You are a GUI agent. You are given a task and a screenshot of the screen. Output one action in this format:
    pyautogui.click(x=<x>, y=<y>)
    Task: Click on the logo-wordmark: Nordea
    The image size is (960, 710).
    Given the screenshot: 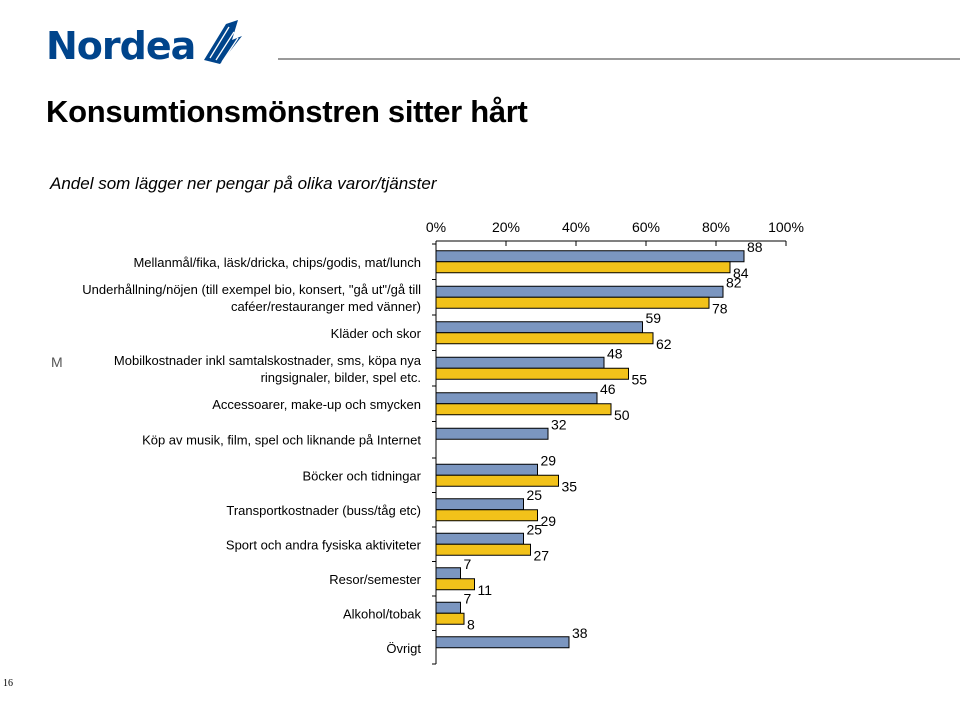 What is the action you would take?
    pyautogui.click(x=121, y=46)
    